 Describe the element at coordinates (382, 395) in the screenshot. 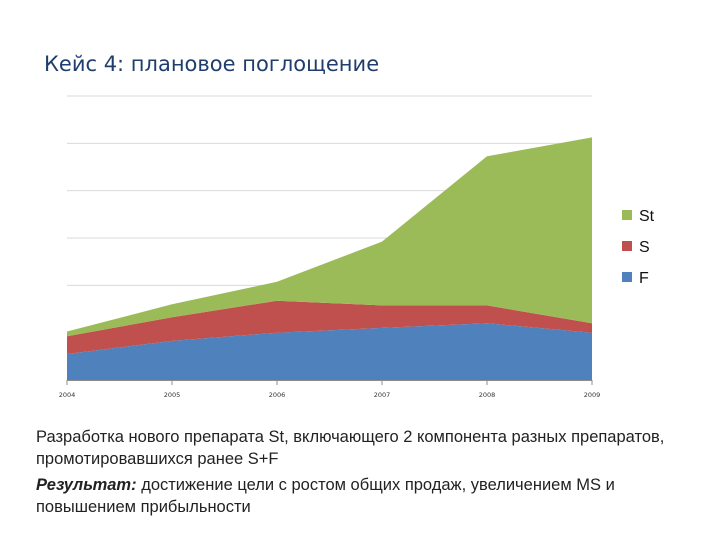

I see `x-tick-label-2007: 2007` at that location.